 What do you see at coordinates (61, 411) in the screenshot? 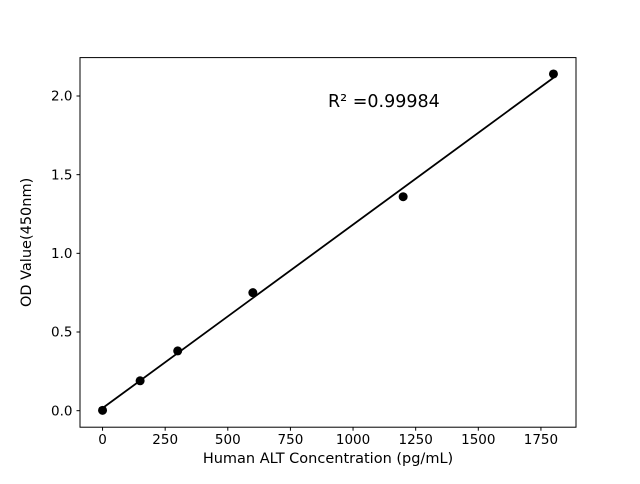
I see `y-tick-label: 0.0` at bounding box center [61, 411].